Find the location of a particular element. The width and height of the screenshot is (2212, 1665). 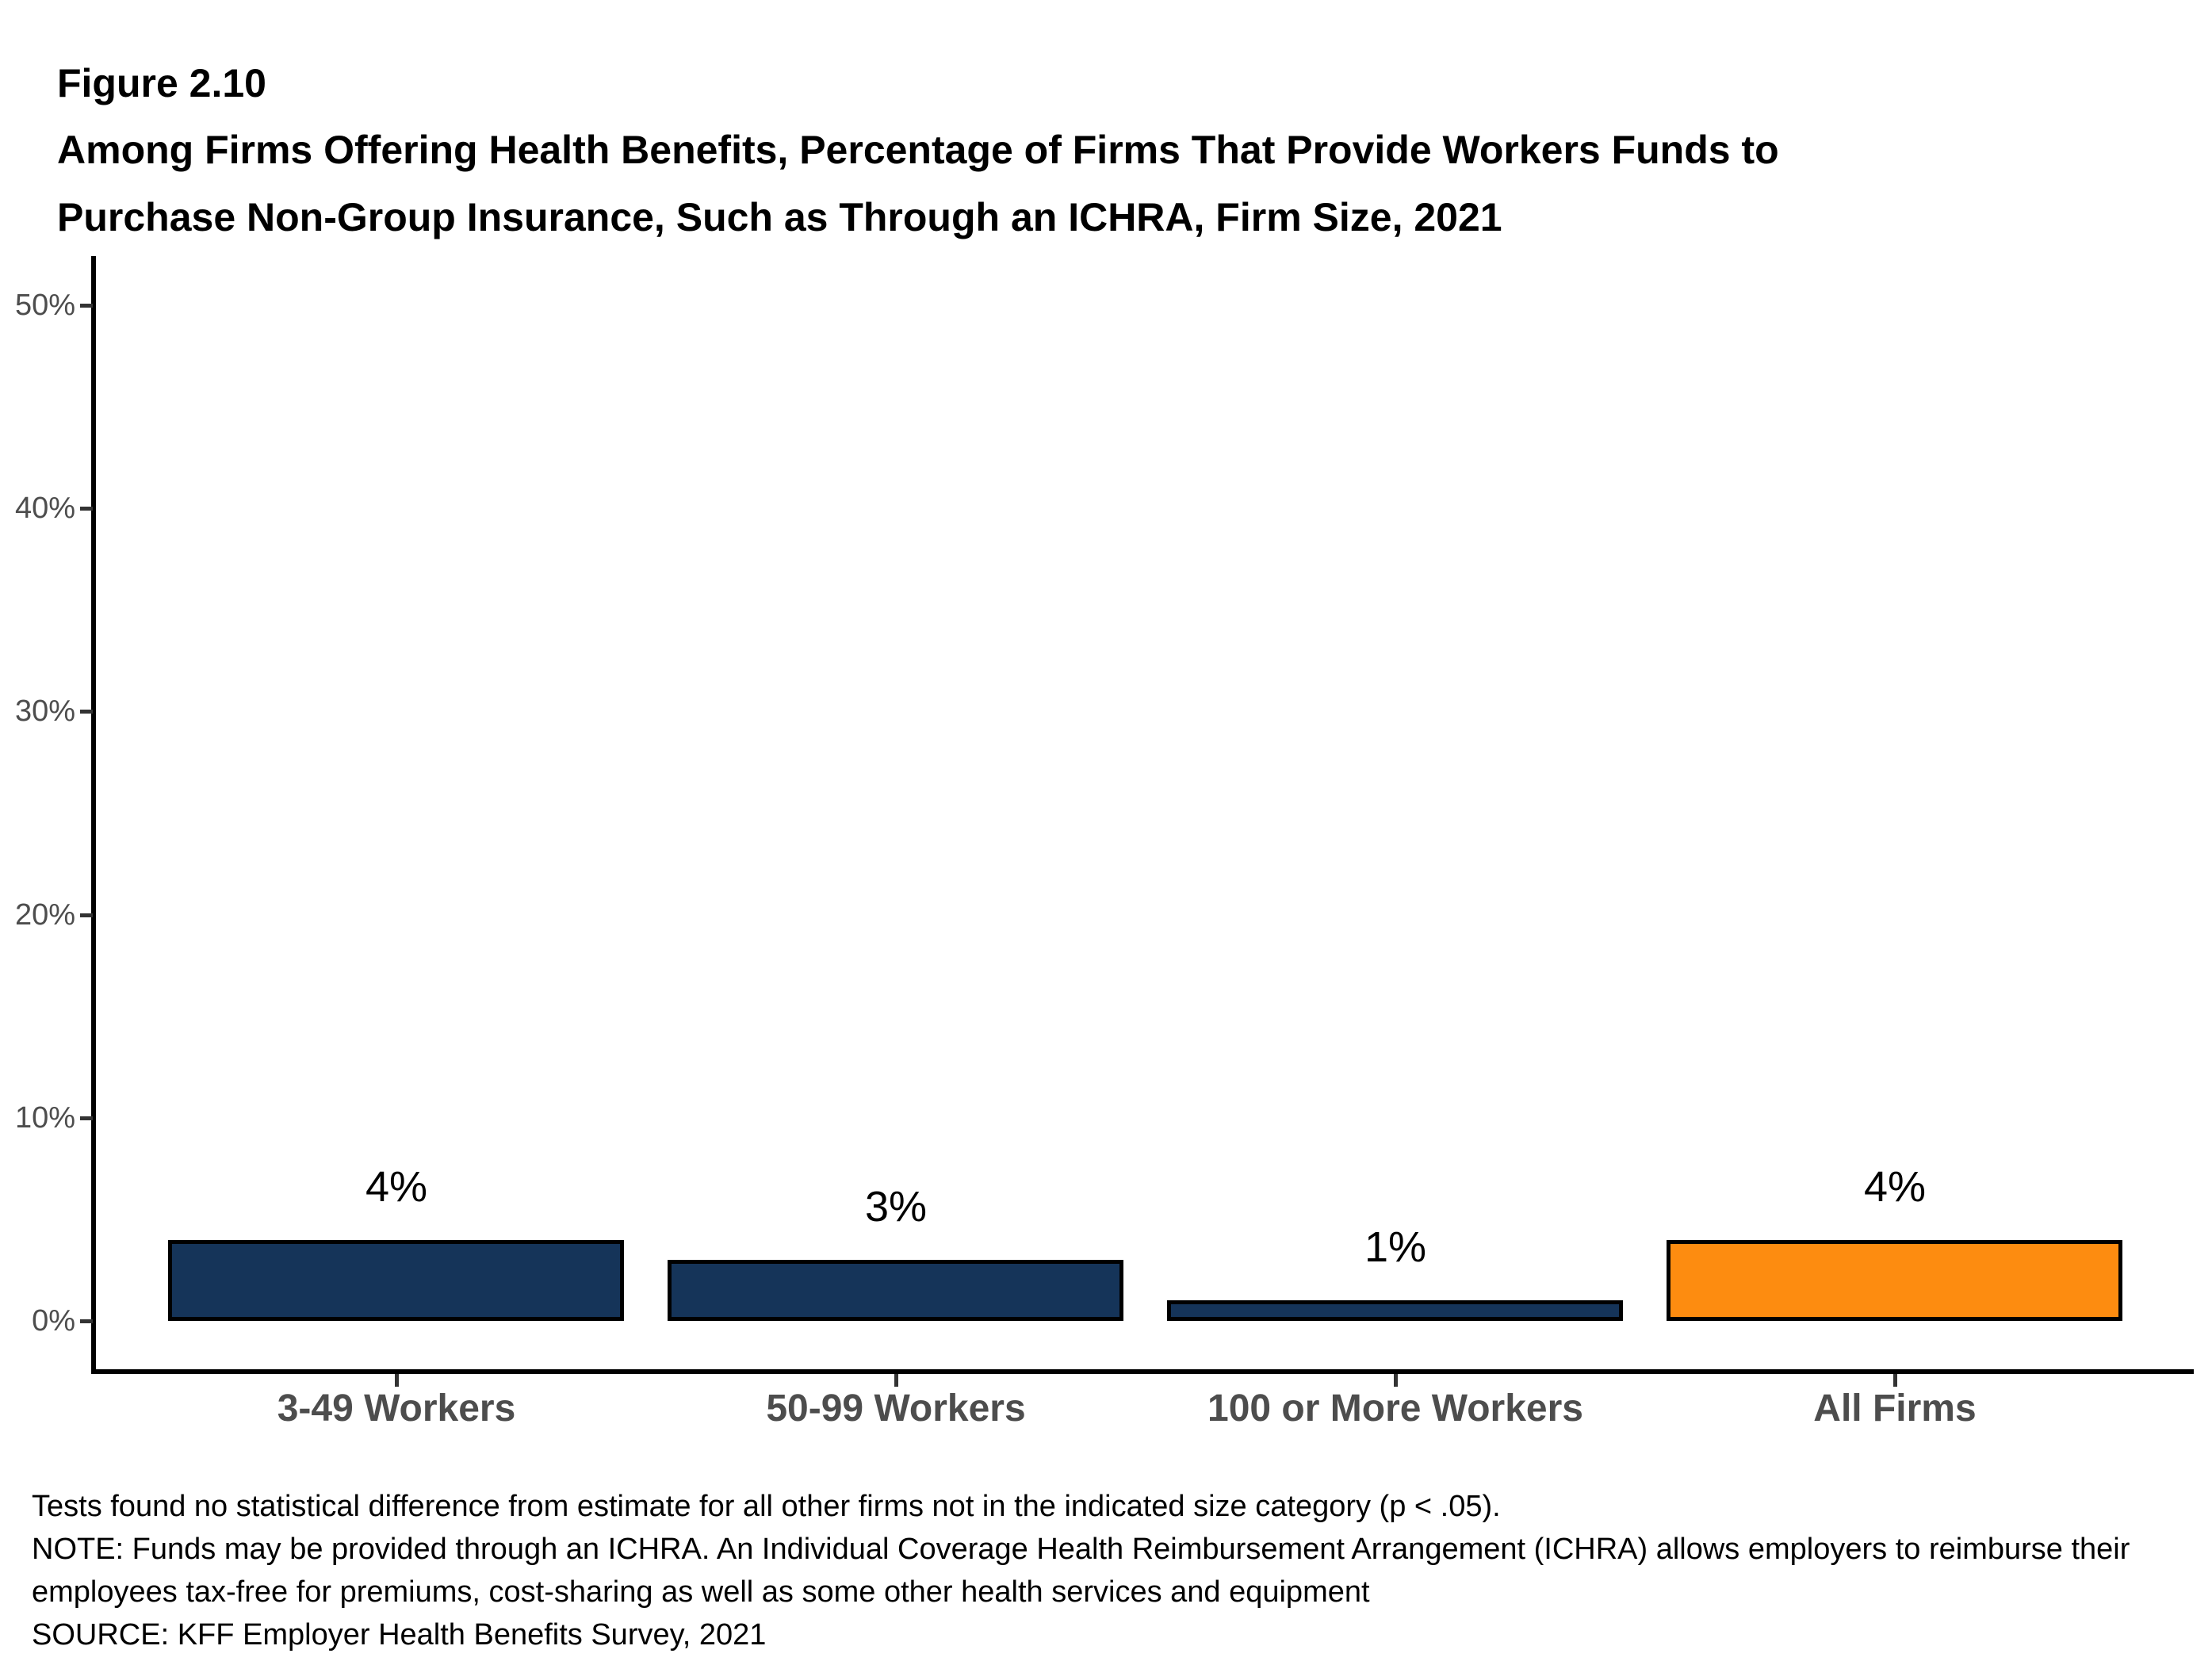

y-tick-label-30: 30% is located at coordinates (44, 711).